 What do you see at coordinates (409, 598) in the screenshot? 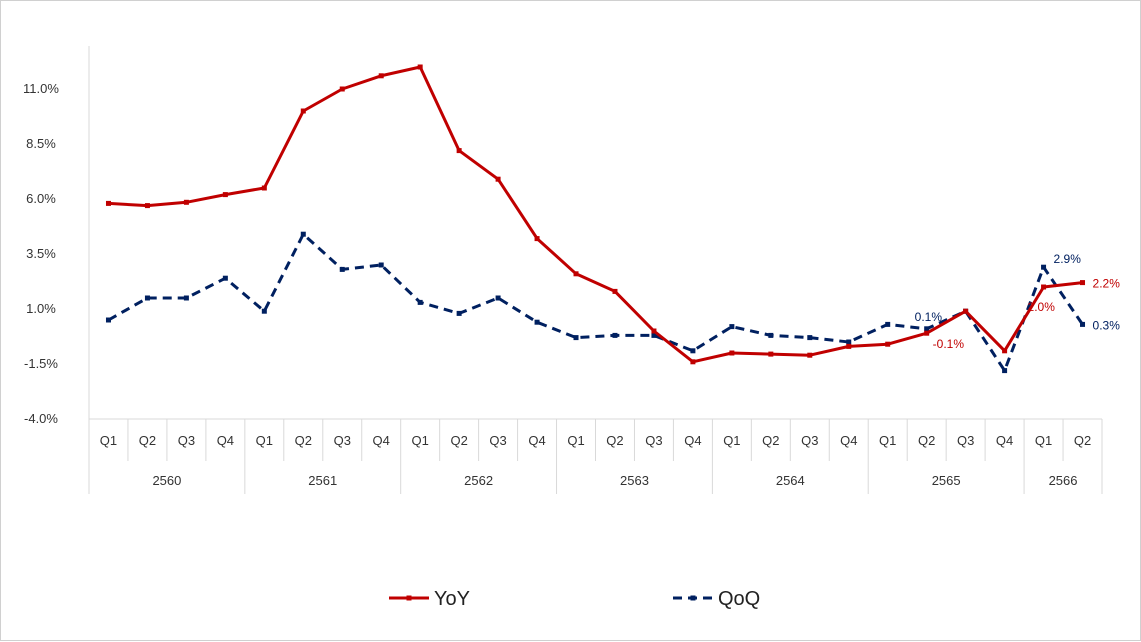
I see `legend-marker-yoy` at bounding box center [409, 598].